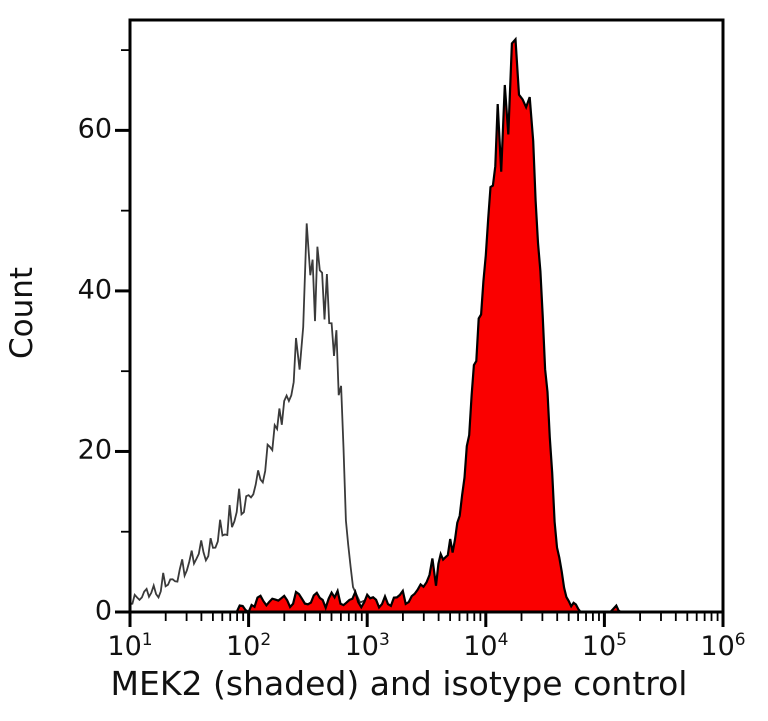 This screenshot has height=721, width=768. Describe the element at coordinates (94, 450) in the screenshot. I see `y-tick-label: 20` at that location.